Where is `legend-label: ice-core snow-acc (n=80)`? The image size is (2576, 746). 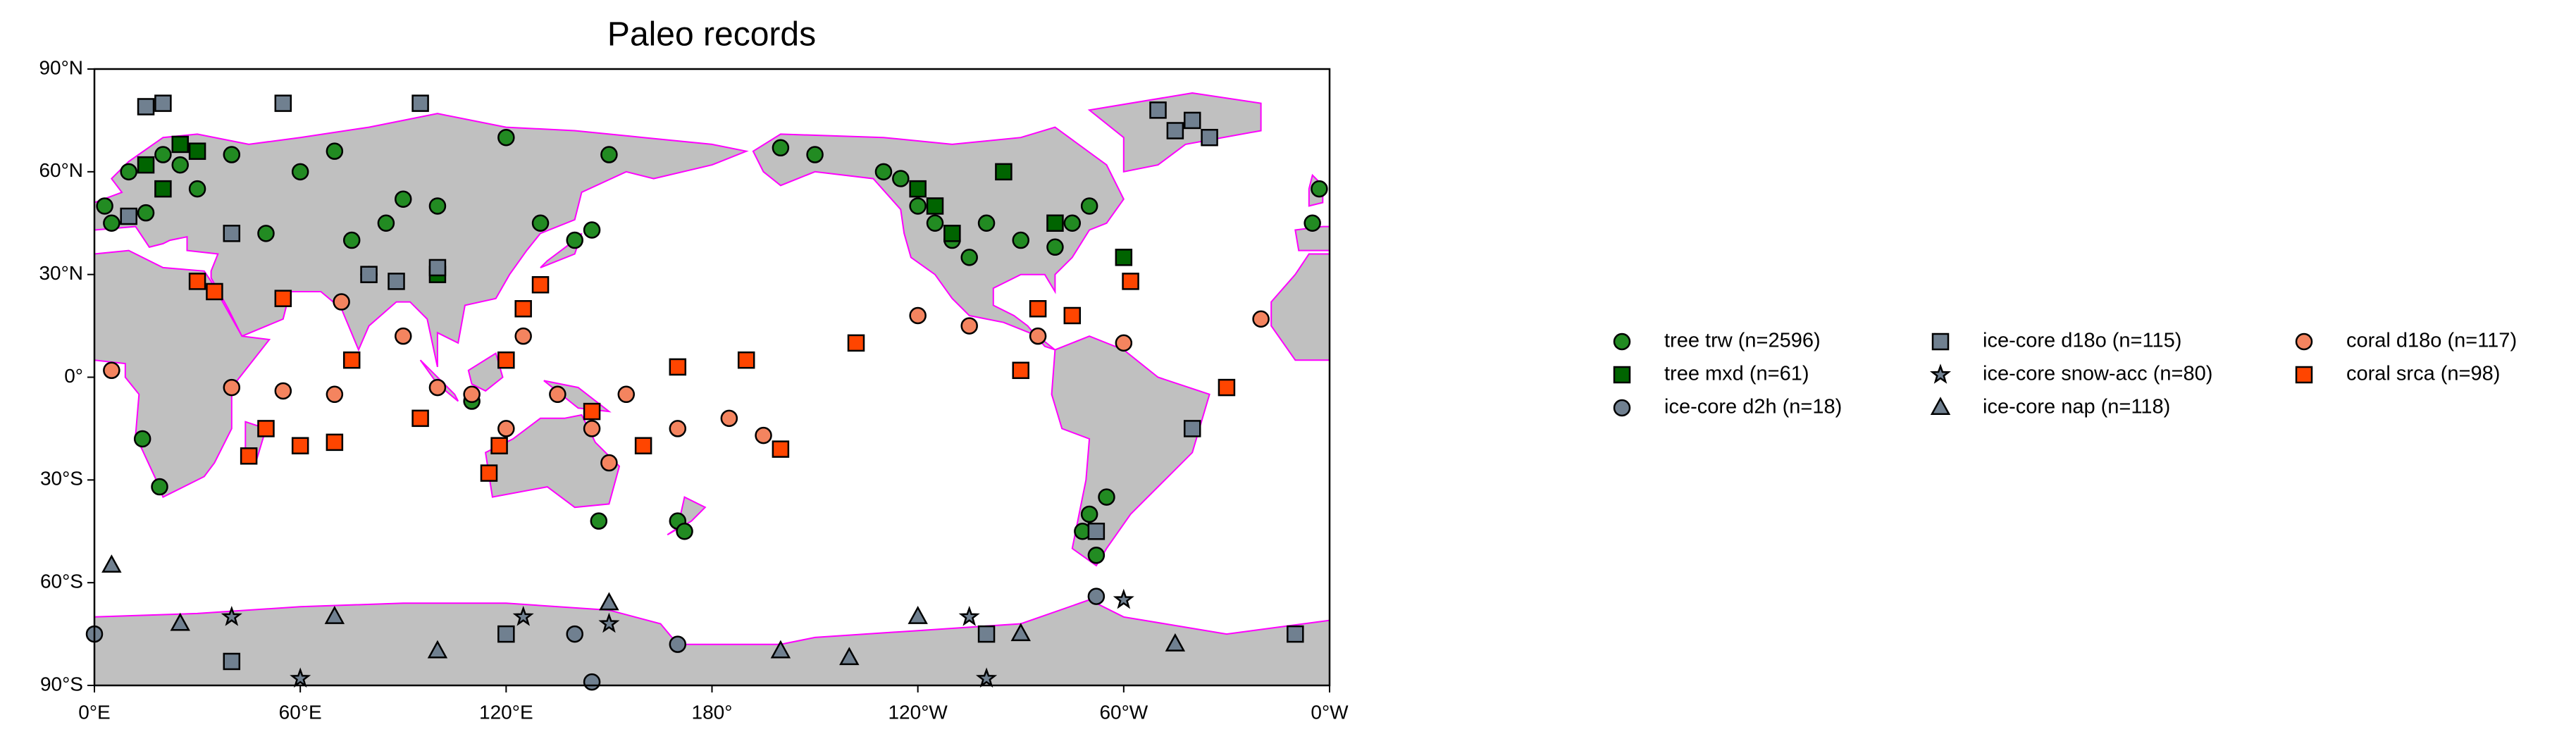
legend-label: ice-core snow-acc (n=80) is located at coordinates (2097, 374).